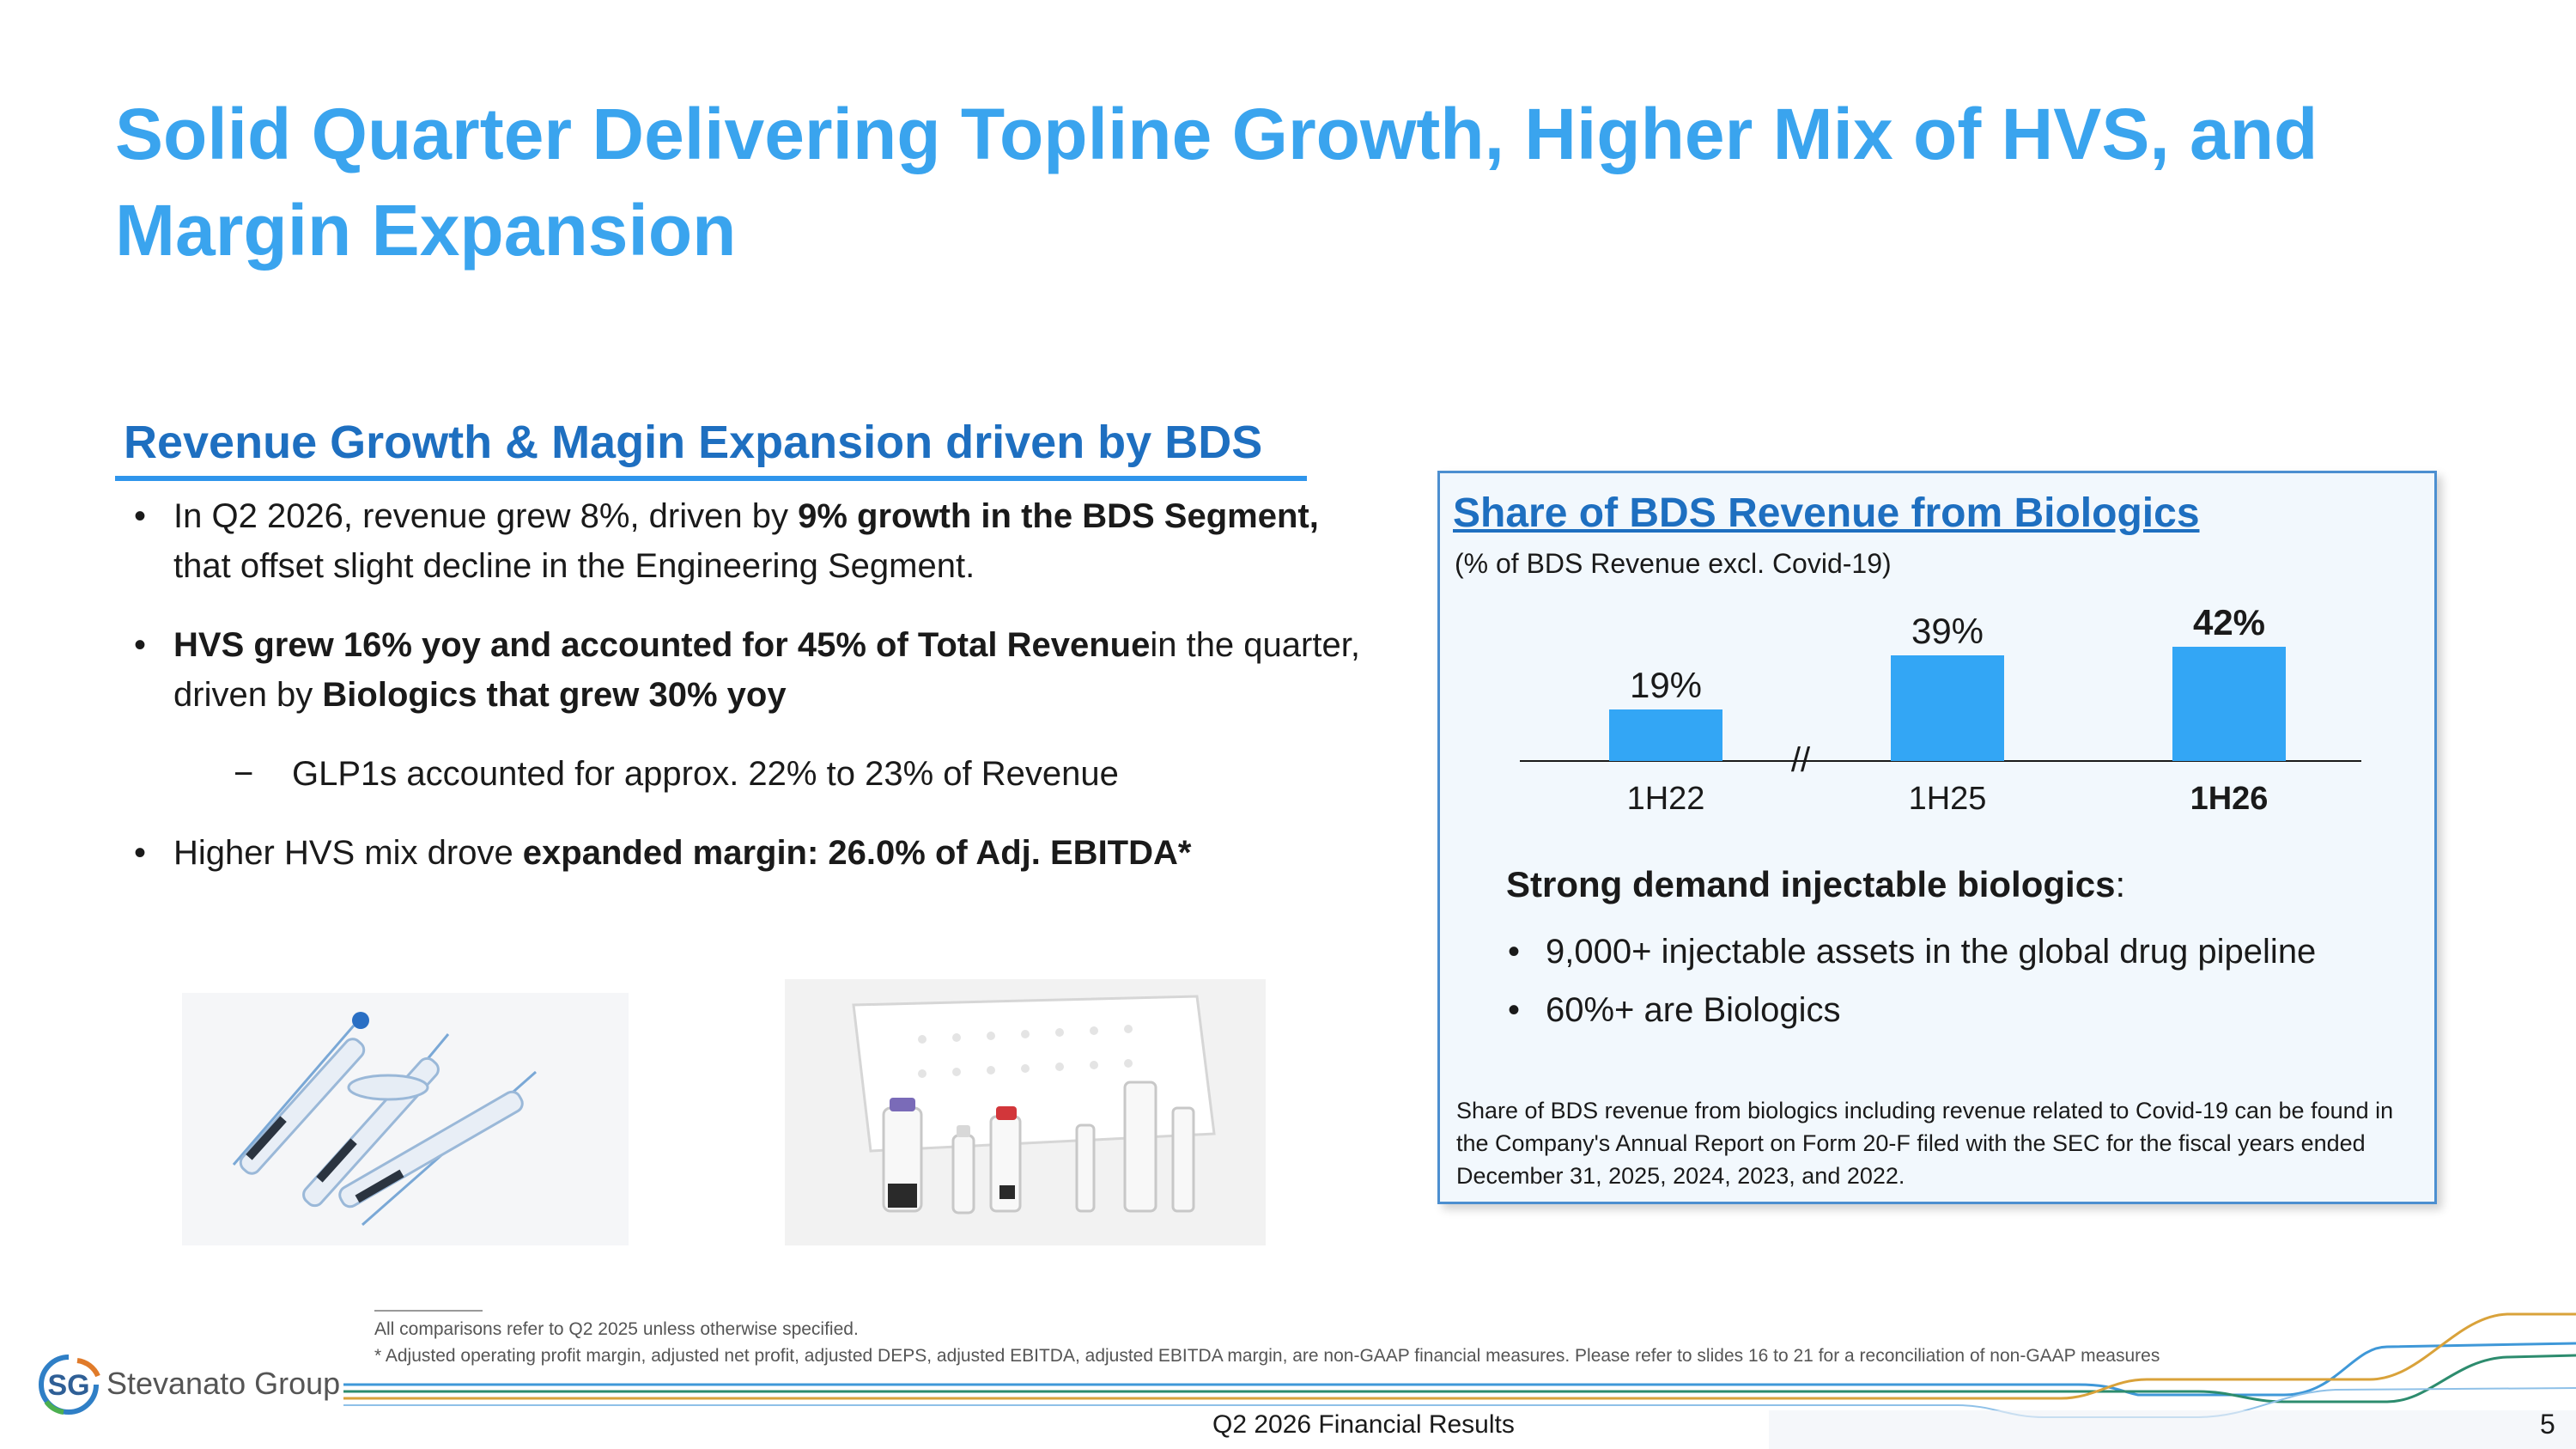  Describe the element at coordinates (1363, 1424) in the screenshot. I see `footer-title: Q2 2026 Financial Results` at that location.